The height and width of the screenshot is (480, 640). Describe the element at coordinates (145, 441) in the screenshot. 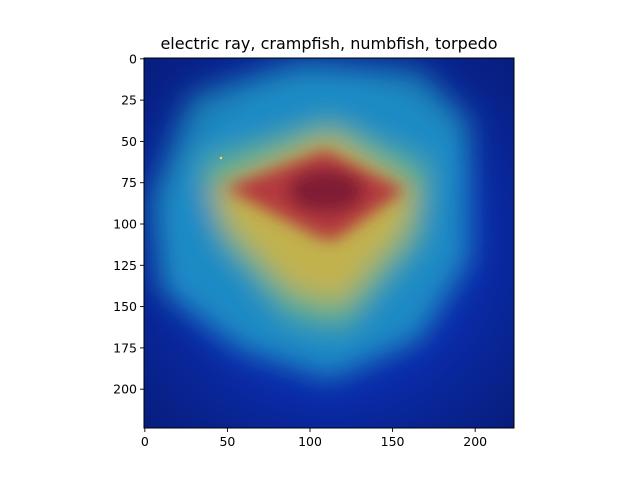

I see `x-tick-label: 0` at that location.